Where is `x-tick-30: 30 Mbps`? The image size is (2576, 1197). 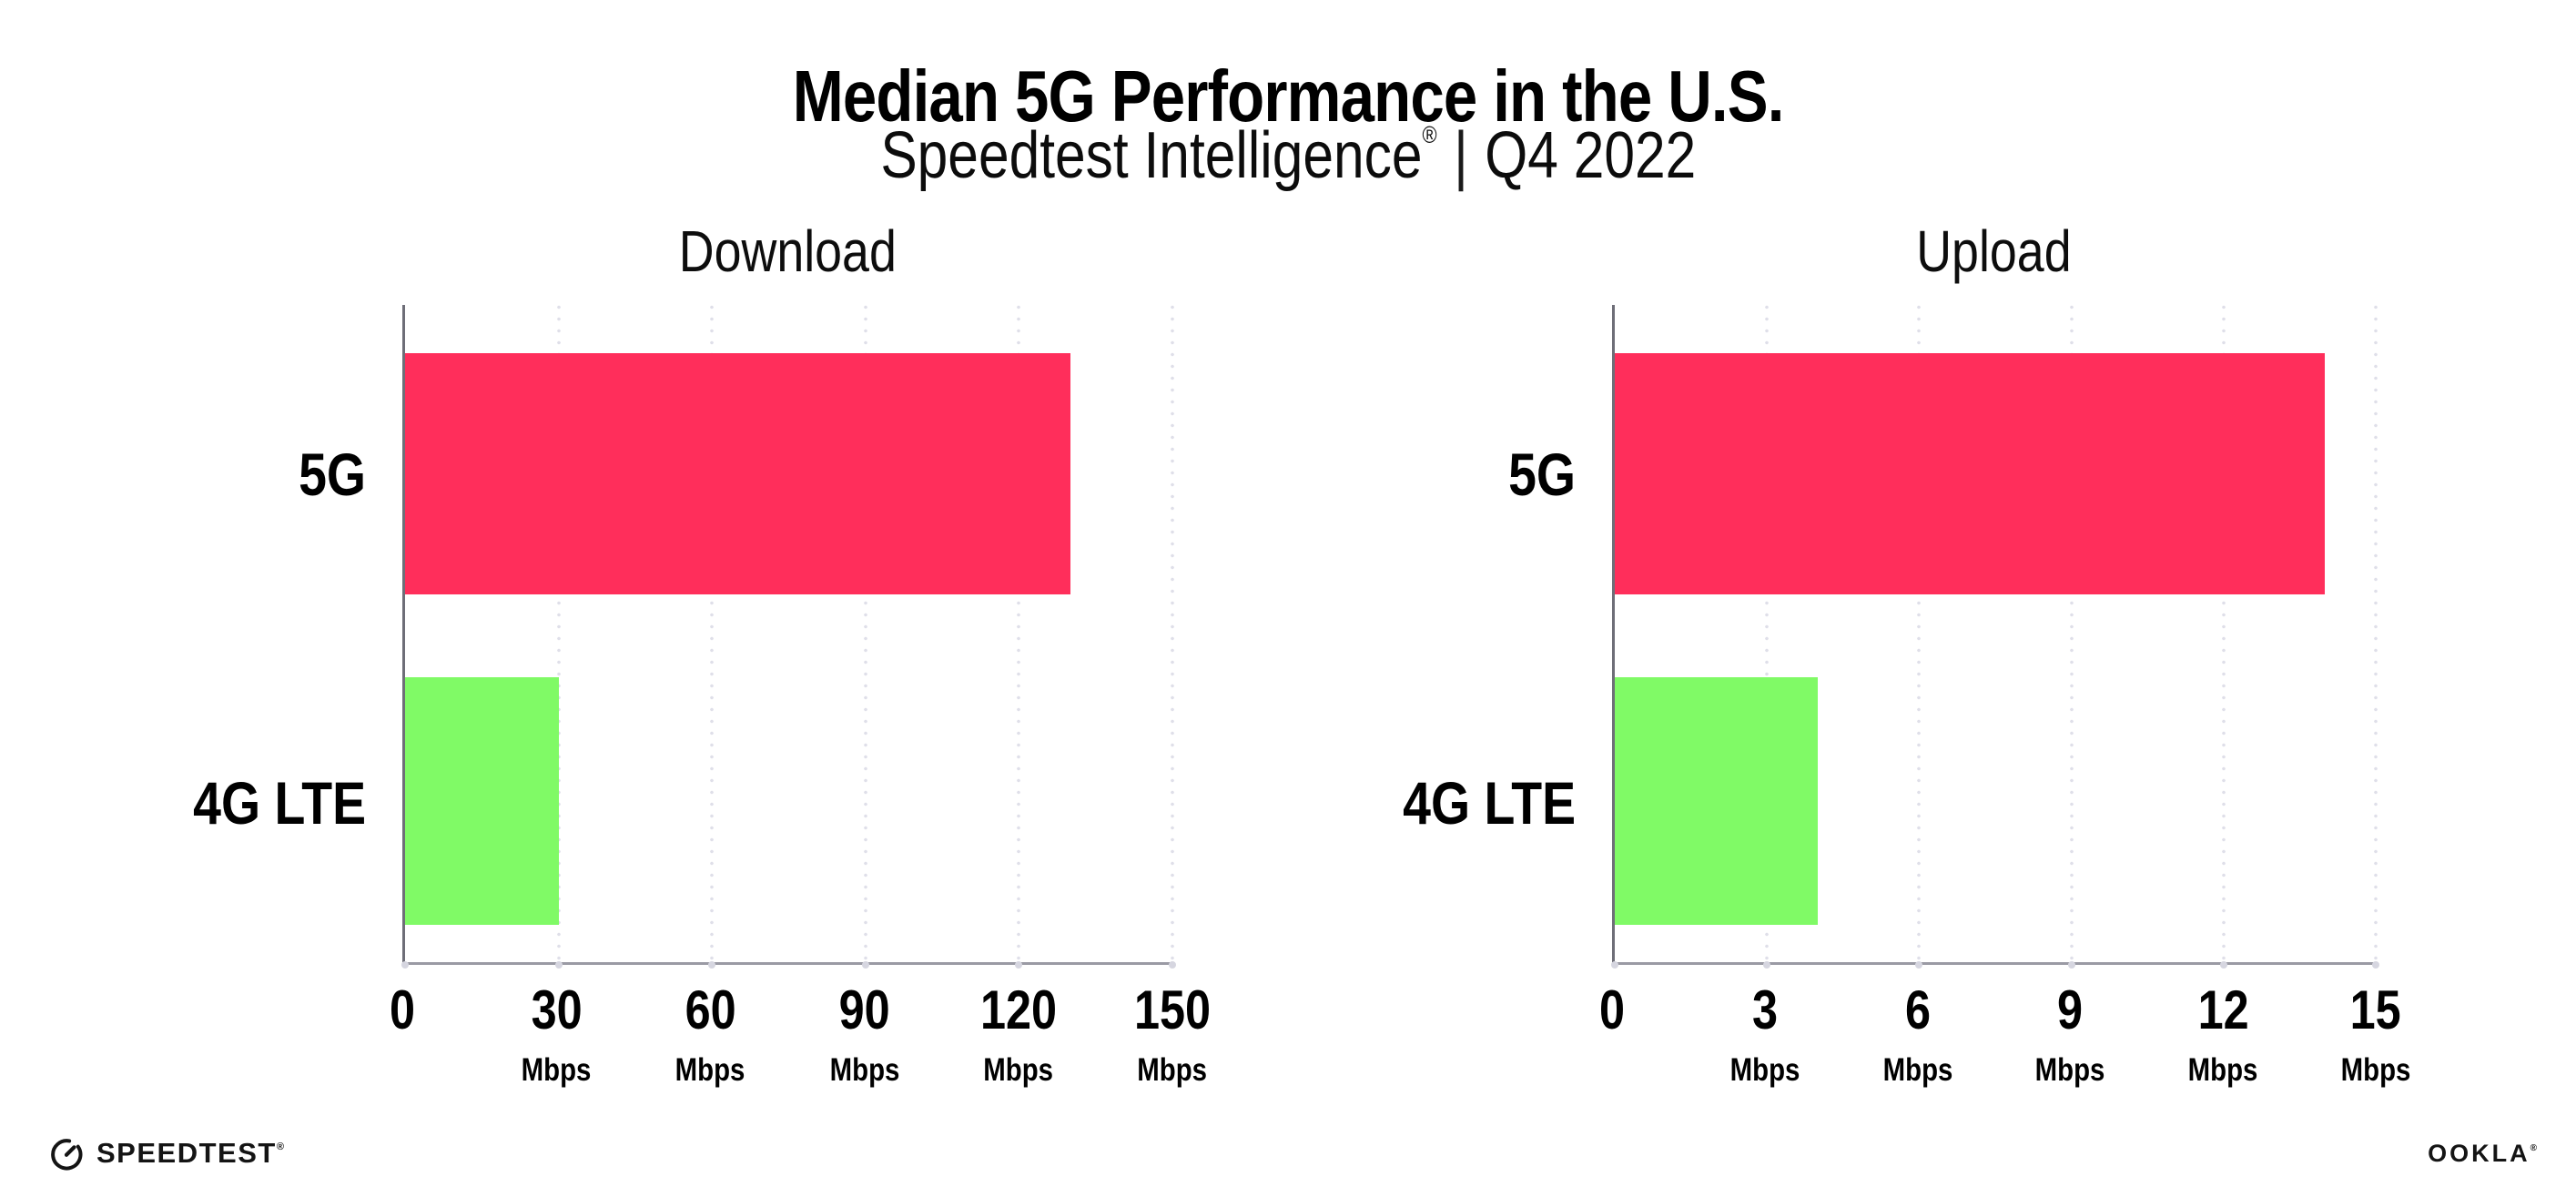
x-tick-30: 30 Mbps is located at coordinates (555, 1035).